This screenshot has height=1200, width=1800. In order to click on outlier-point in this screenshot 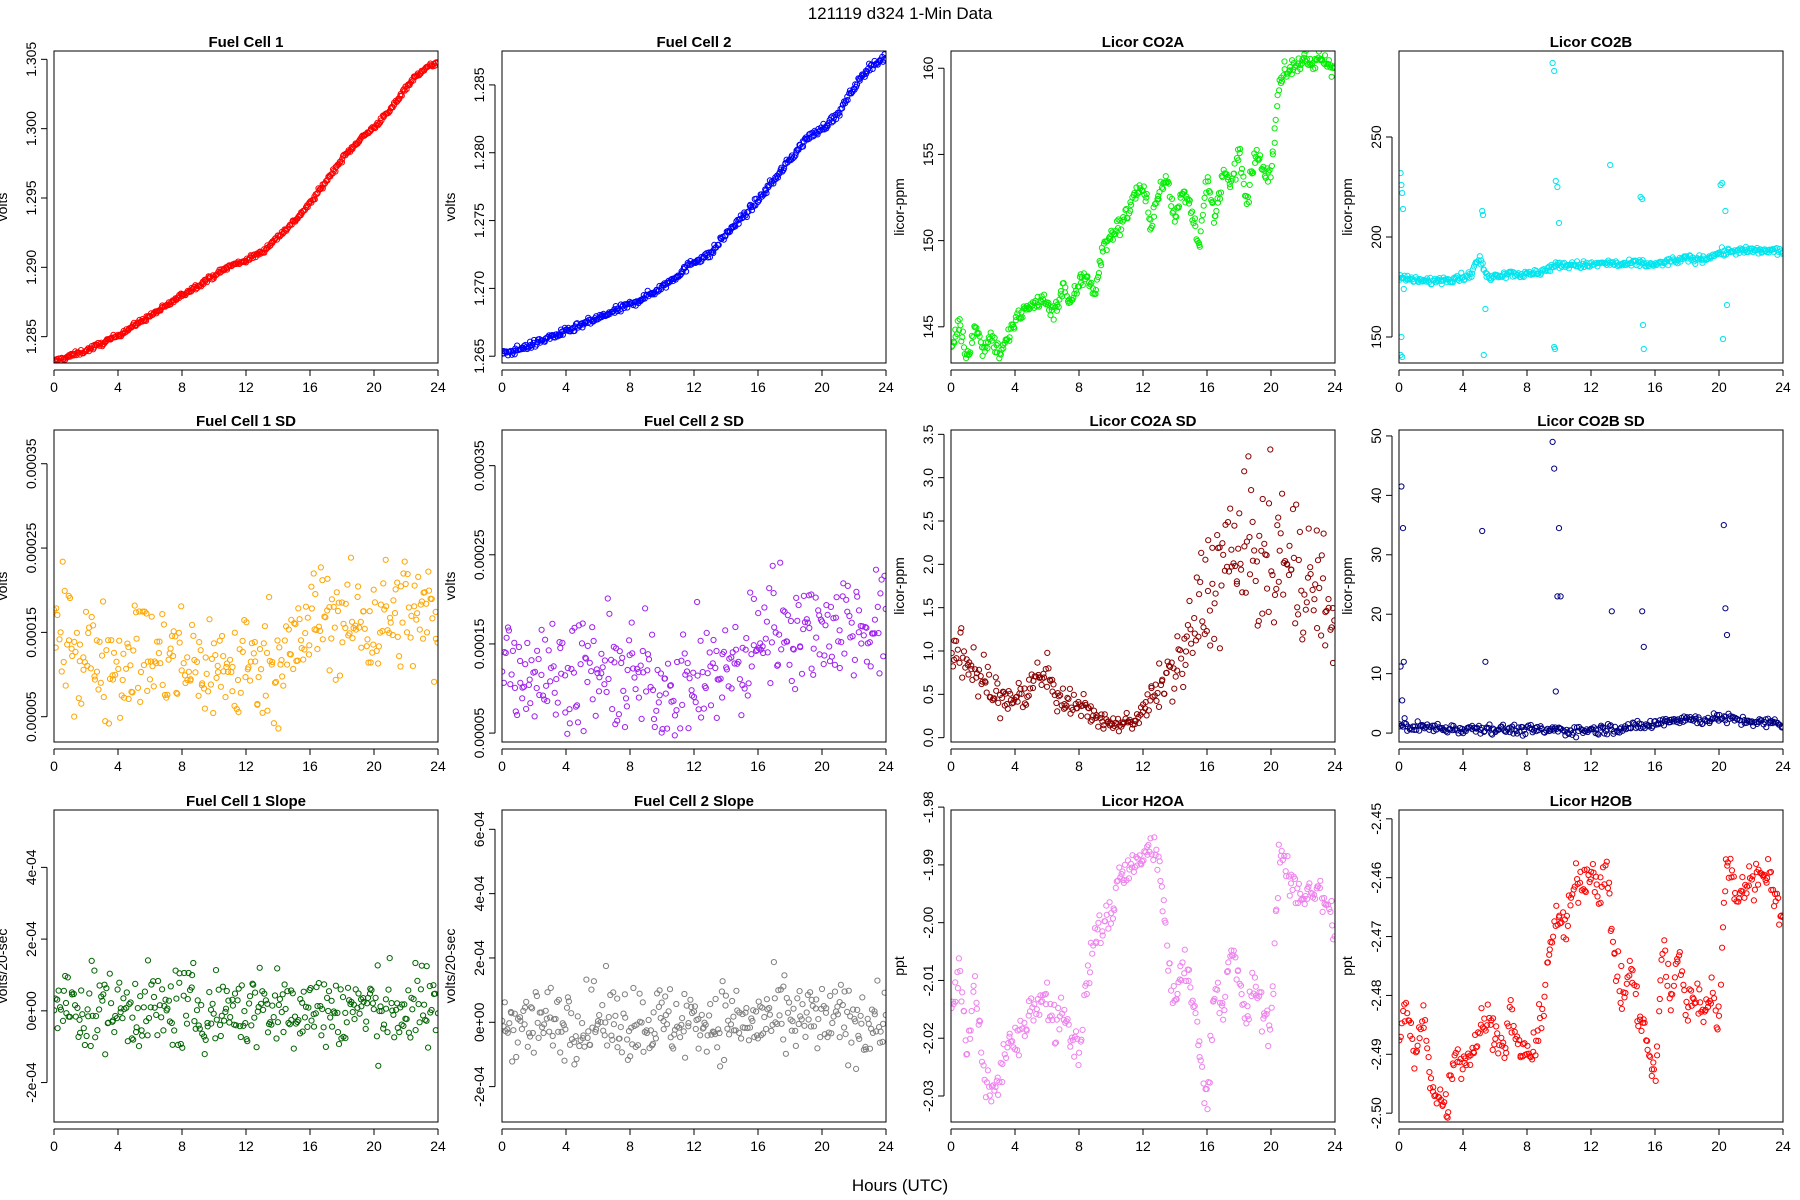, I will do `click(1402, 357)`.